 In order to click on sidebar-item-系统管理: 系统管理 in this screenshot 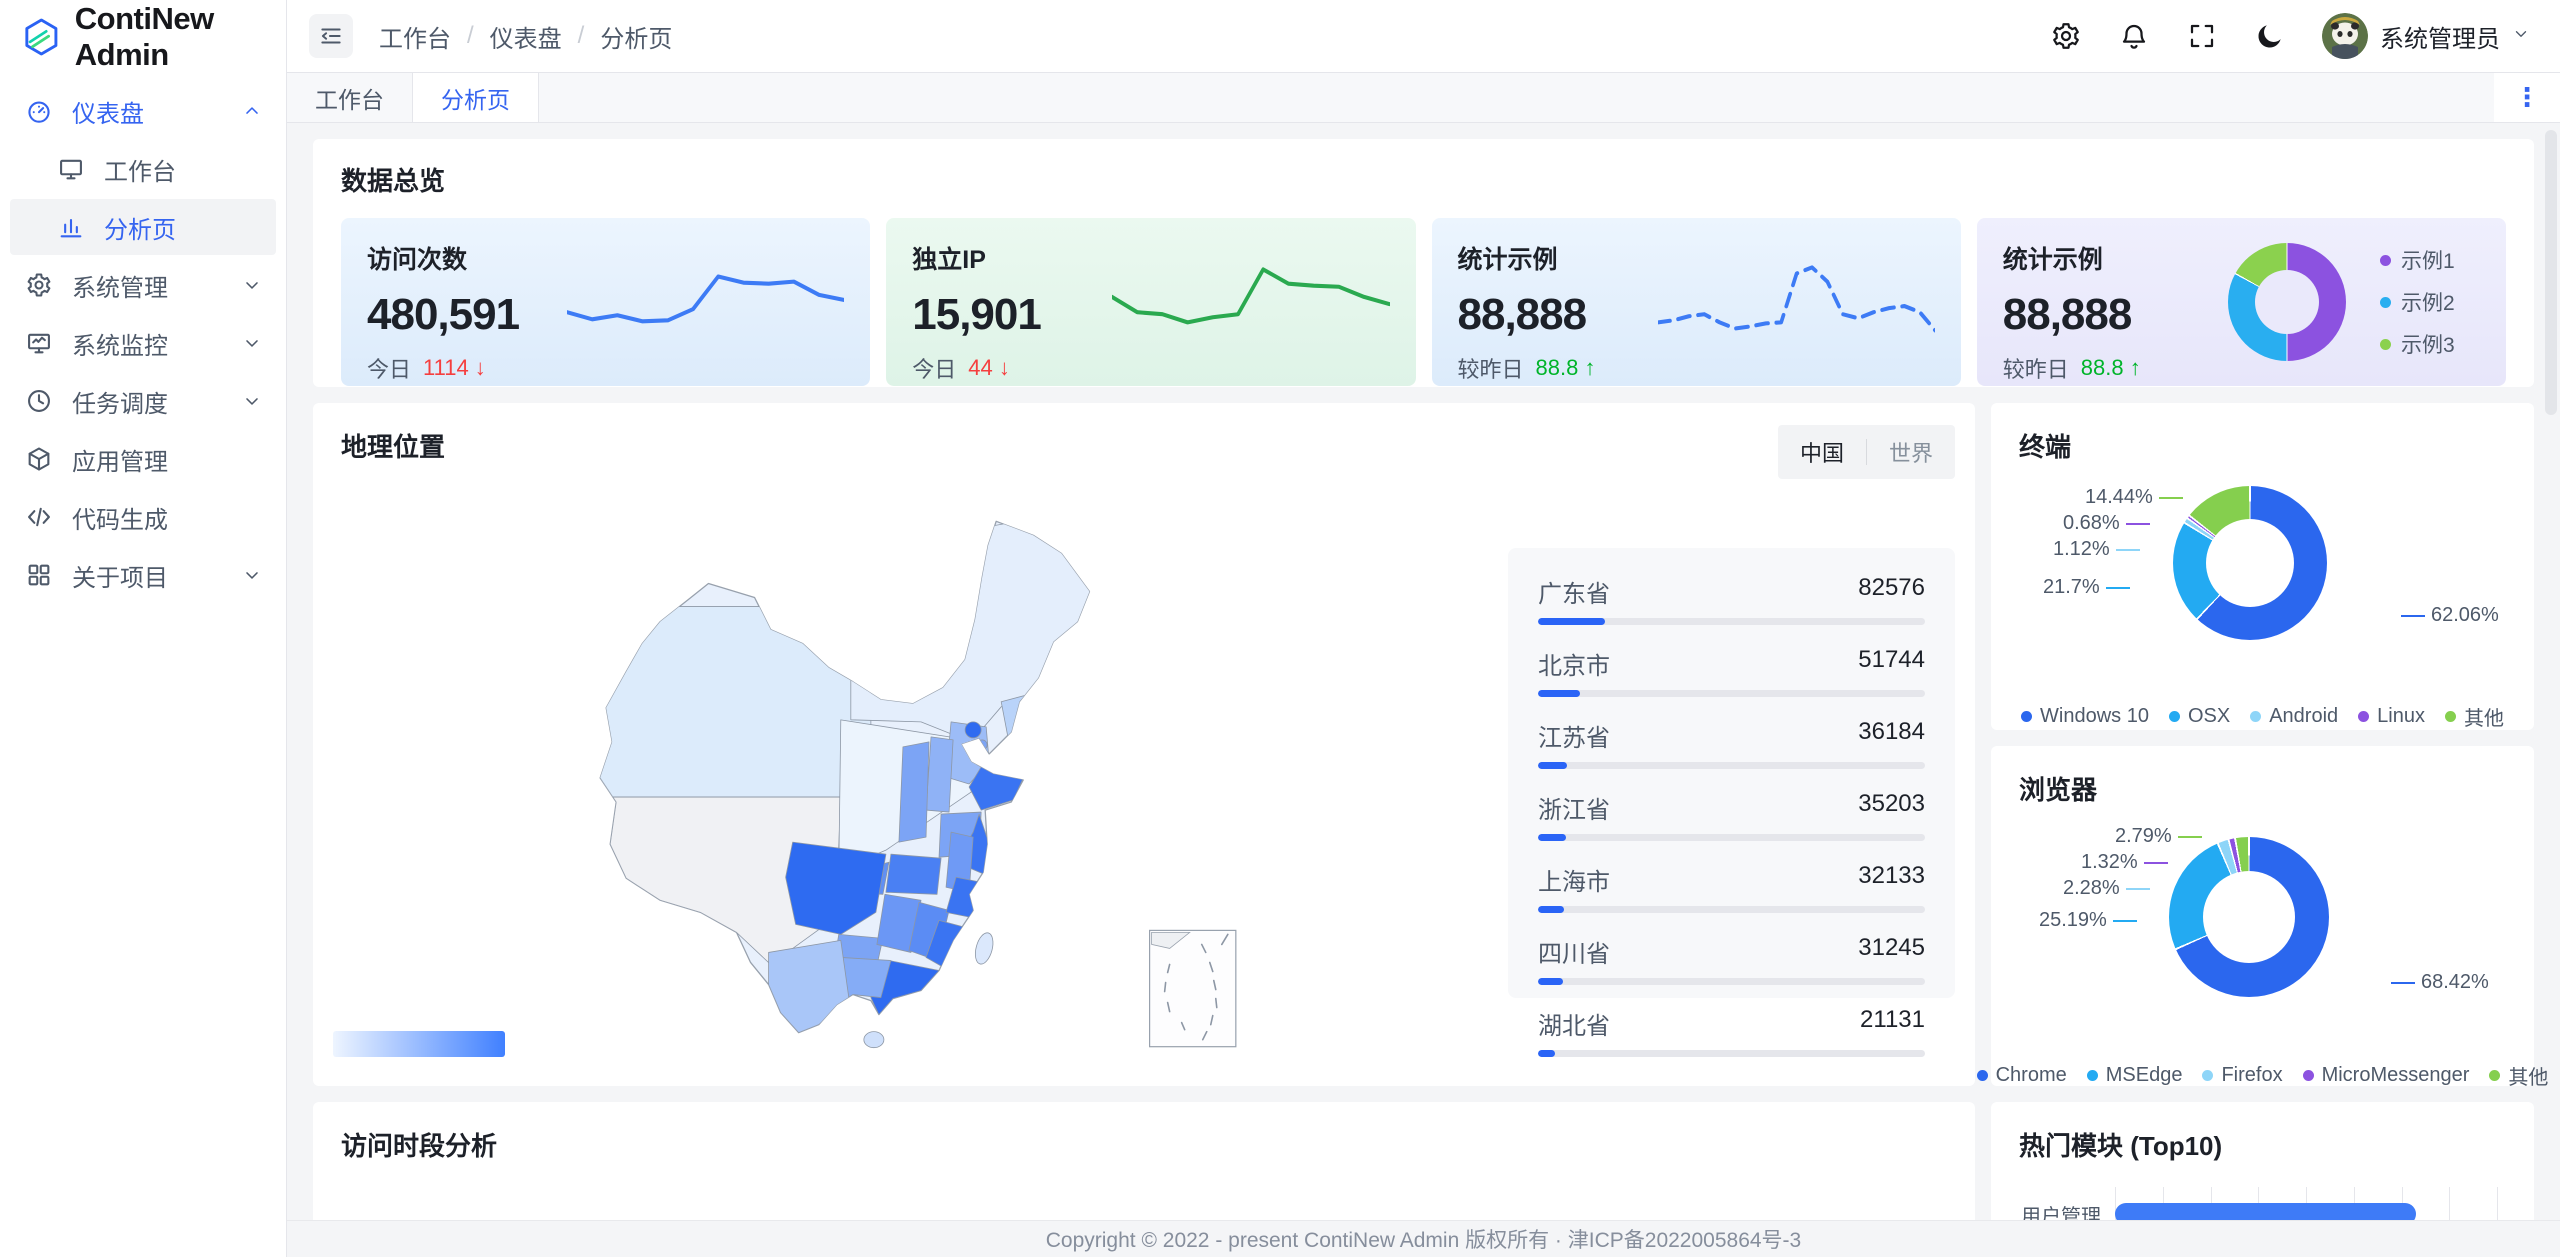, I will do `click(143, 285)`.